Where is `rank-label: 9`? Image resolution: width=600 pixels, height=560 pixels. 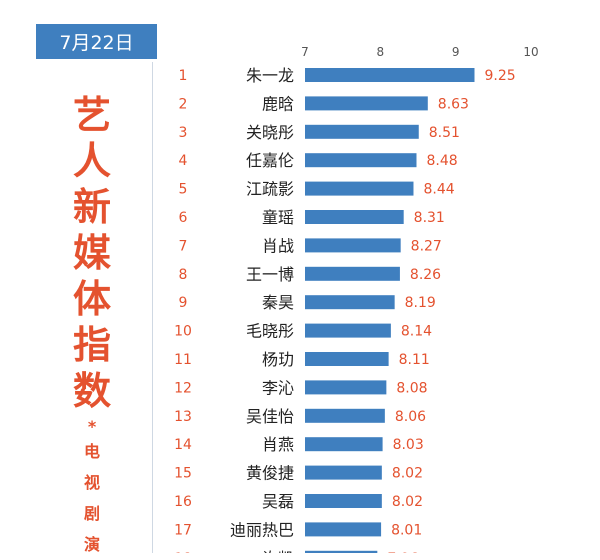 rank-label: 9 is located at coordinates (183, 303).